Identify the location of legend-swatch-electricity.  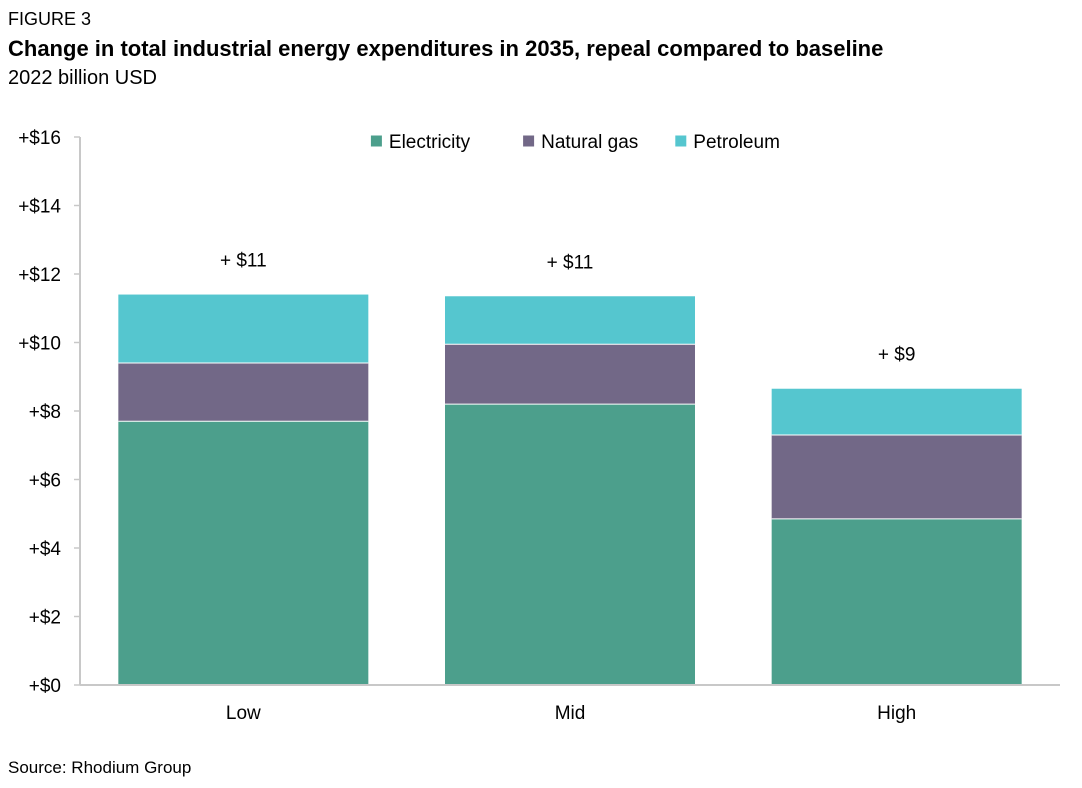
(376, 141).